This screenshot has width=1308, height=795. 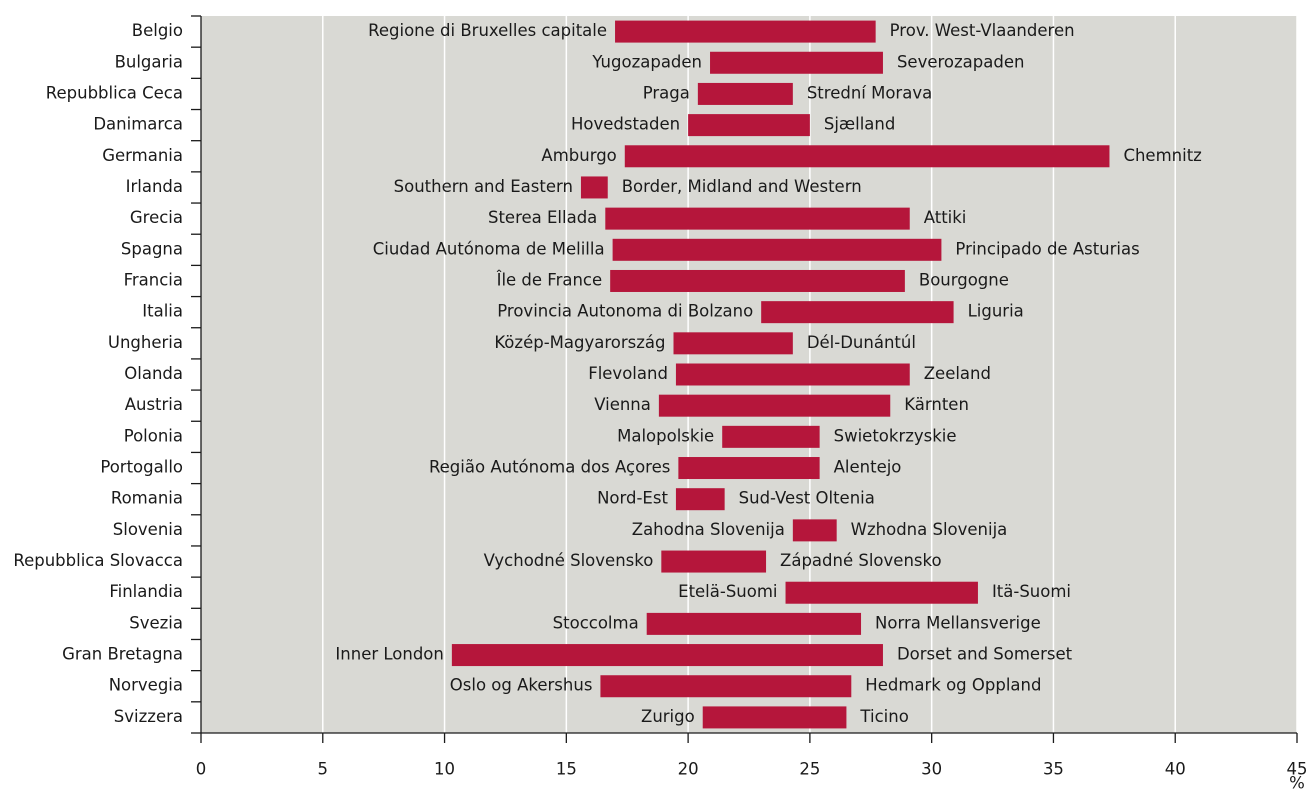 I want to click on high-region-label: Strední Morava, so click(x=869, y=92).